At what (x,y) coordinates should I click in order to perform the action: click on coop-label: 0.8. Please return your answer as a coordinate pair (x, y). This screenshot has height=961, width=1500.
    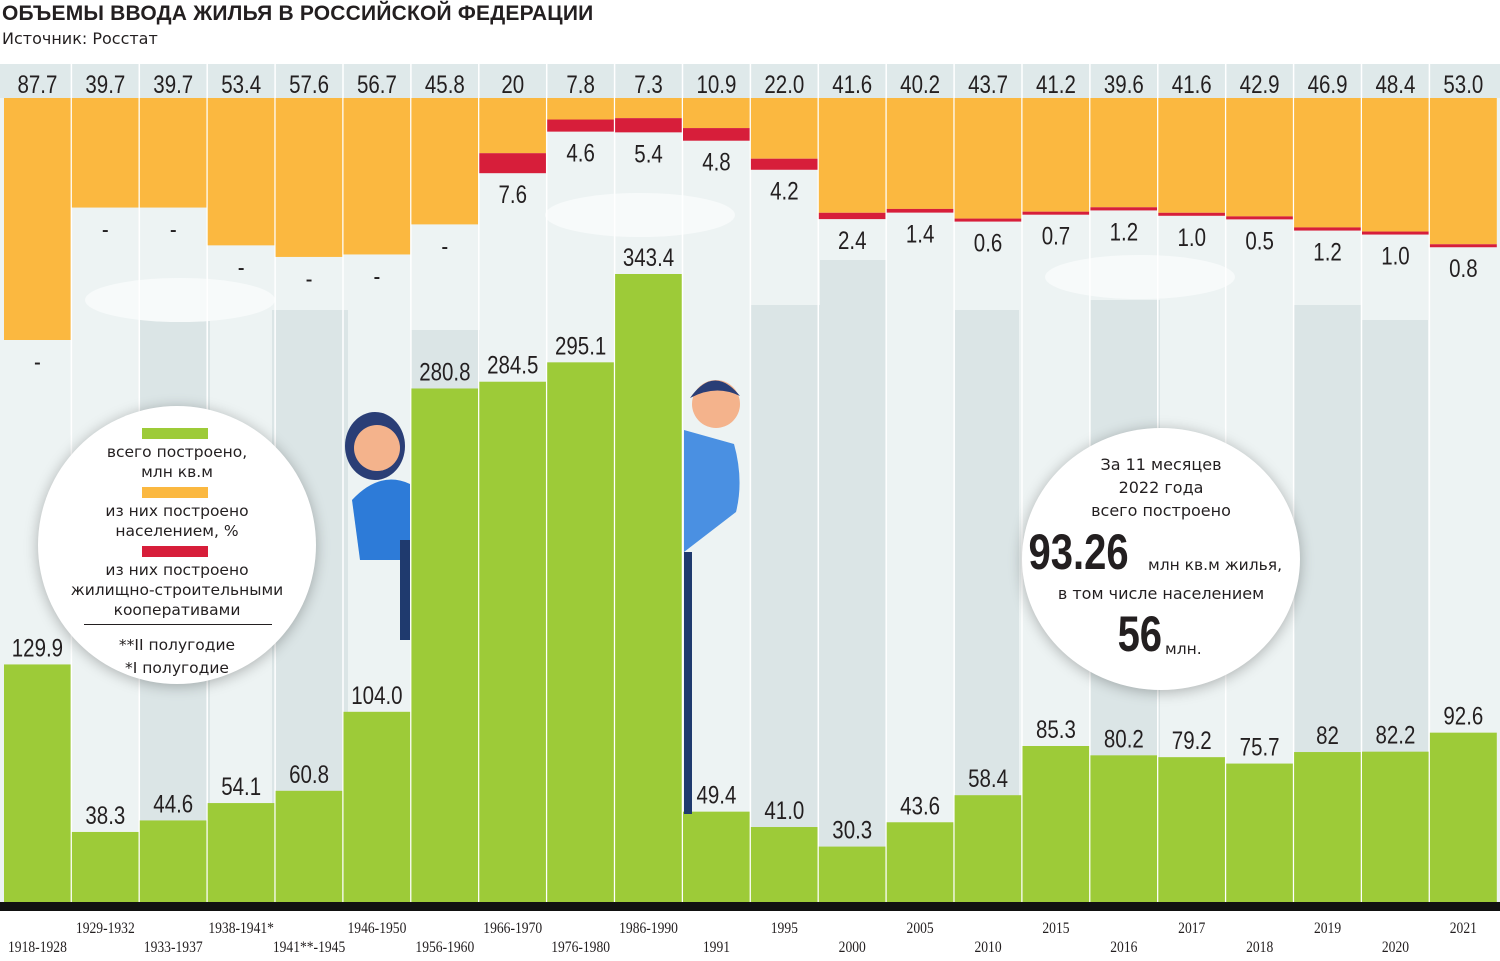
    Looking at the image, I should click on (1463, 268).